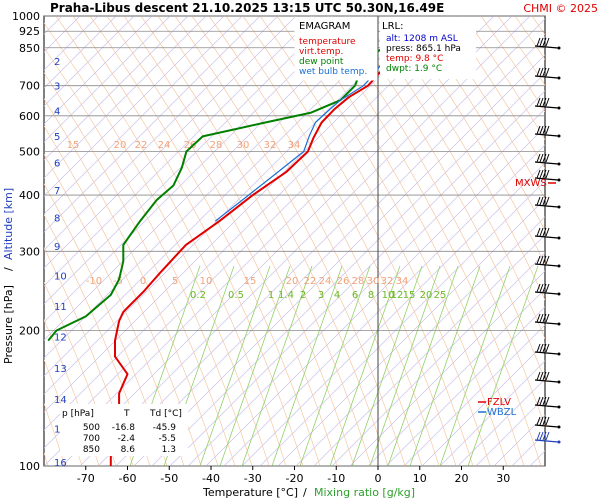  Describe the element at coordinates (402, 281) in the screenshot. I see `mixing-ratio-label-upper: 34` at that location.